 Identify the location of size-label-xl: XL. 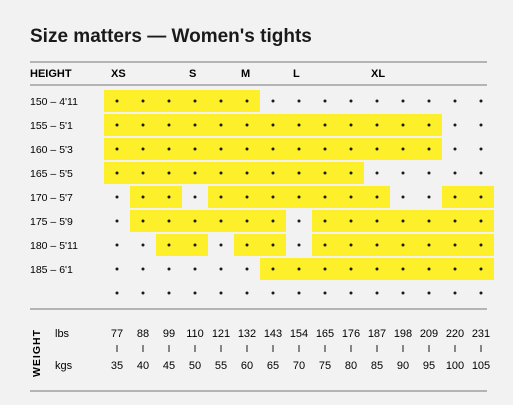
(378, 74).